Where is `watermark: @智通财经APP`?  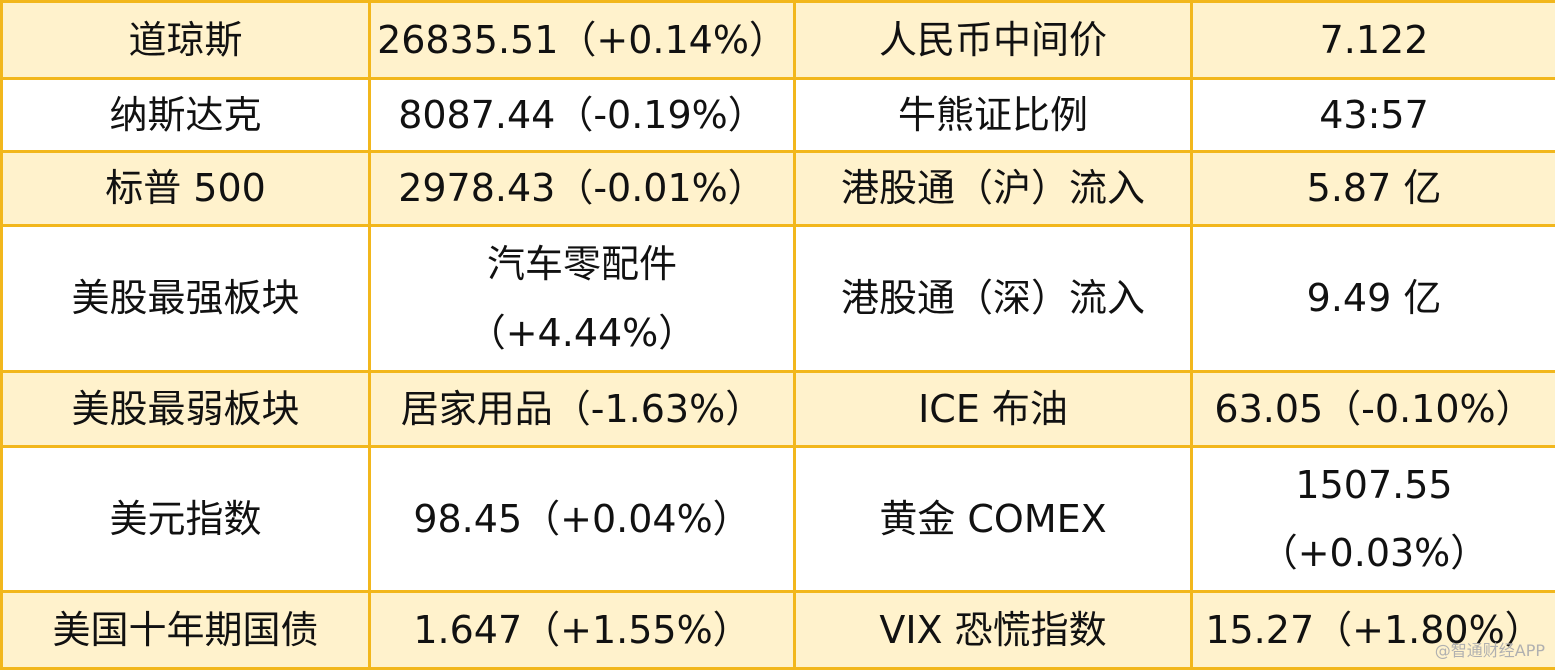
watermark: @智通财经APP is located at coordinates (1490, 649).